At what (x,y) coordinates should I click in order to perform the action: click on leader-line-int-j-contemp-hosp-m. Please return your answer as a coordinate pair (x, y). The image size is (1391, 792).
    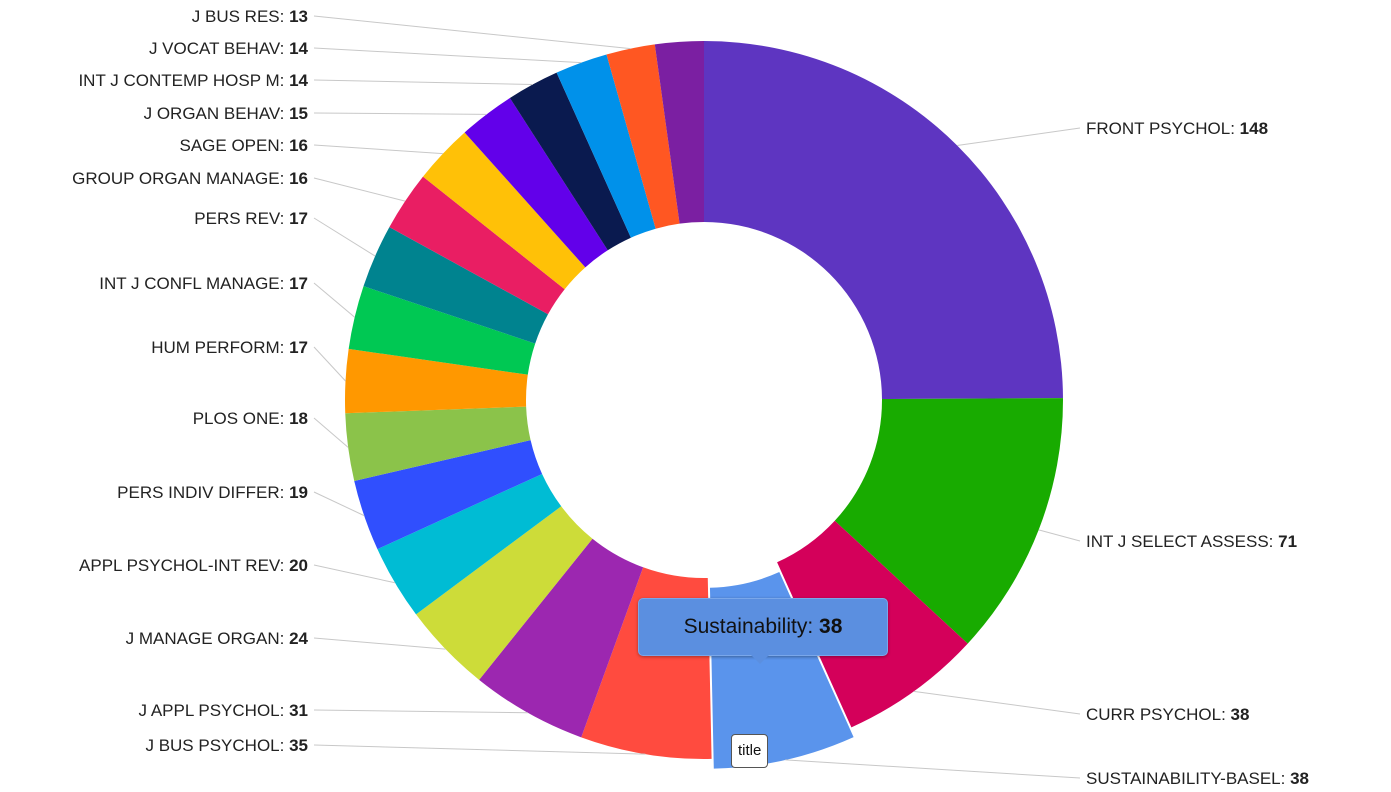
    Looking at the image, I should click on (423, 82).